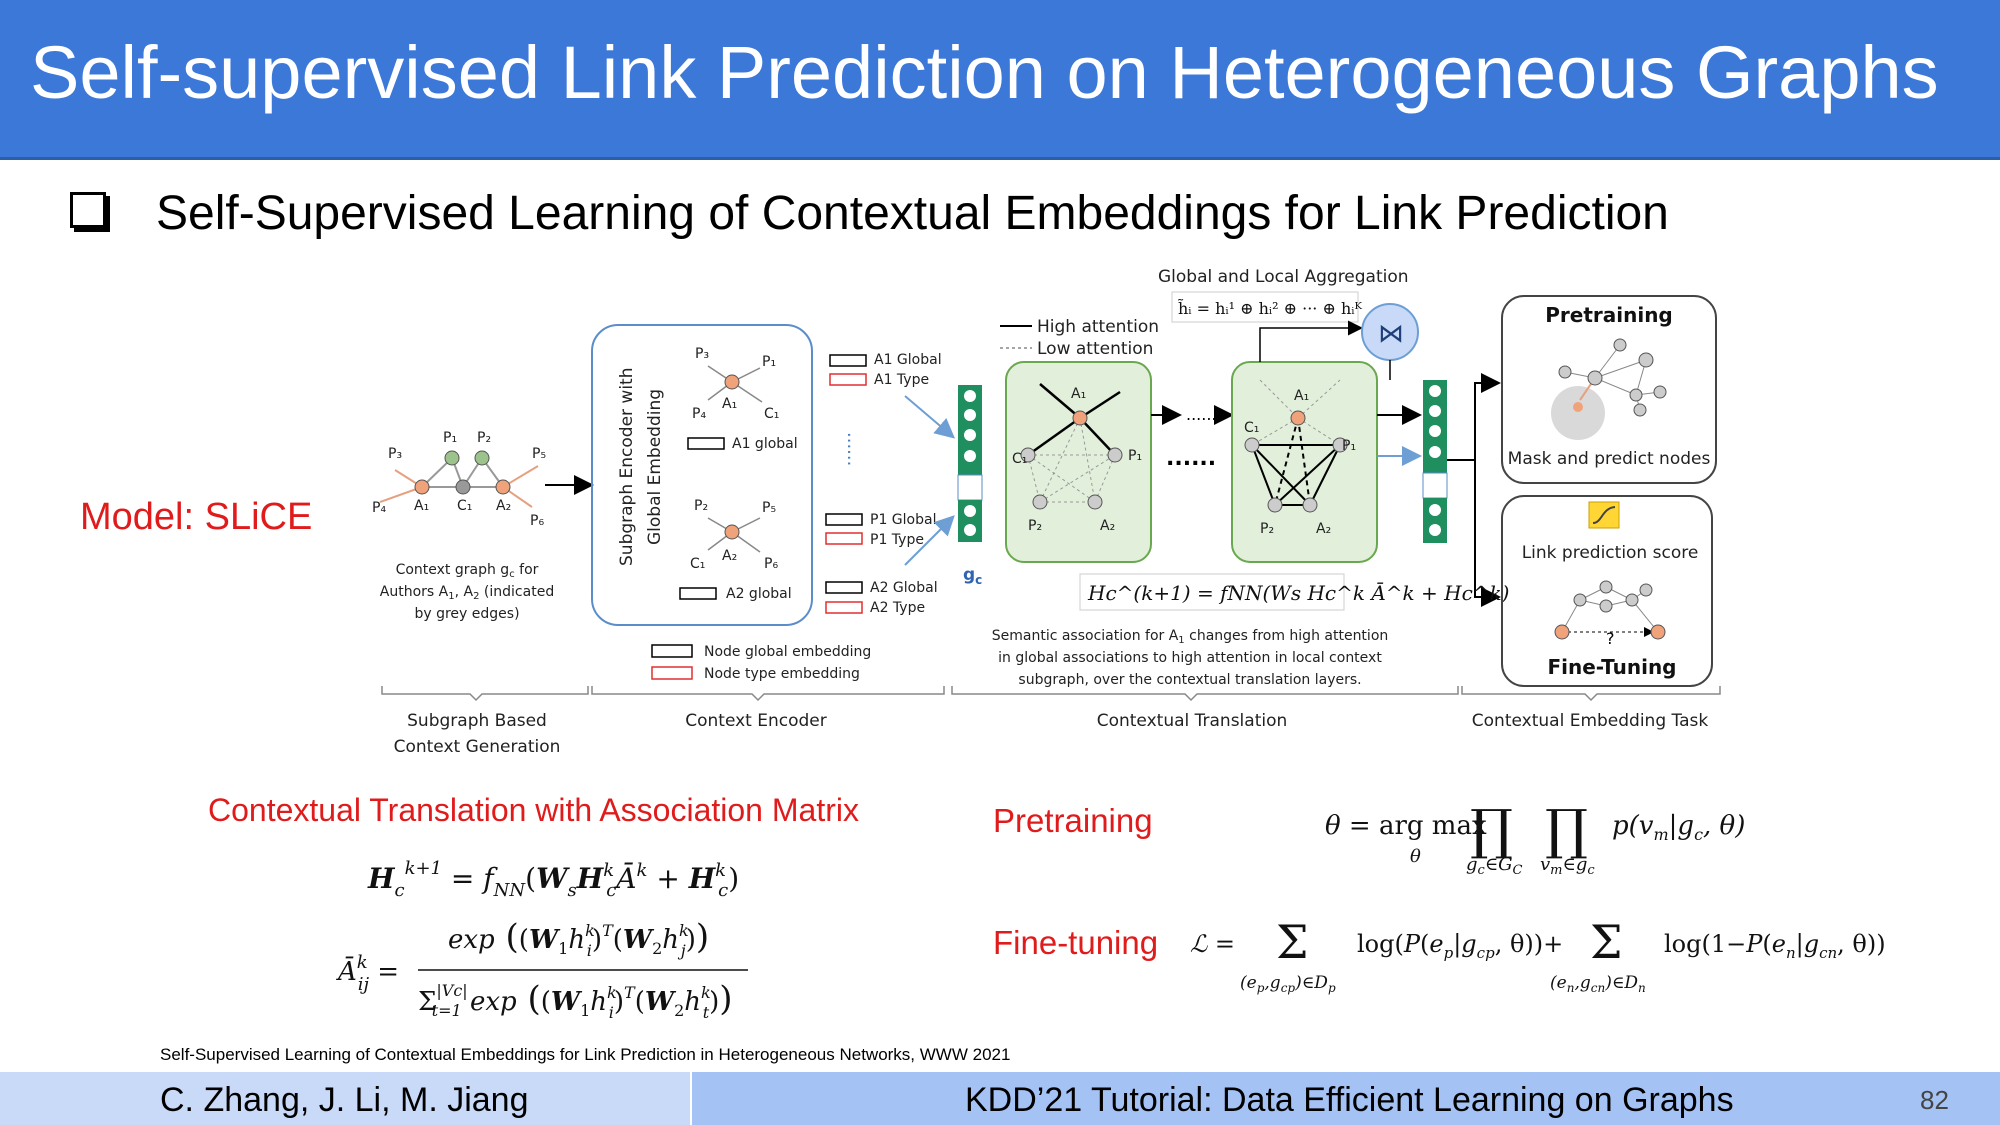 The height and width of the screenshot is (1125, 2000). Describe the element at coordinates (1460, 946) in the screenshot. I see `svg-text: log(P(ep|gcp, θ))+` at that location.